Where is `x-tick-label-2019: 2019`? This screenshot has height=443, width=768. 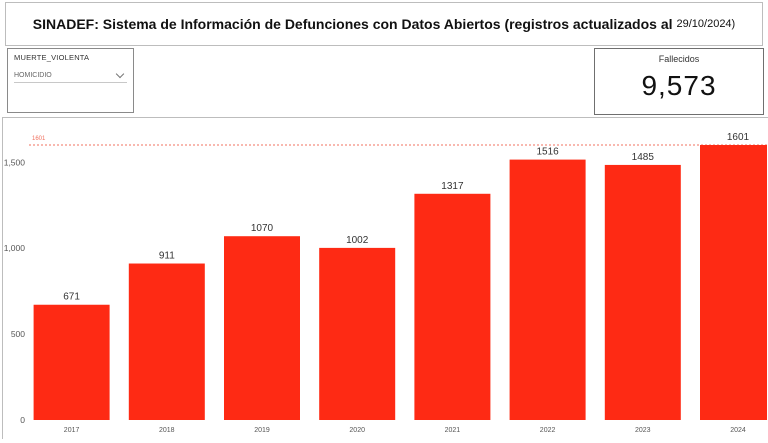
x-tick-label-2019: 2019 is located at coordinates (262, 430).